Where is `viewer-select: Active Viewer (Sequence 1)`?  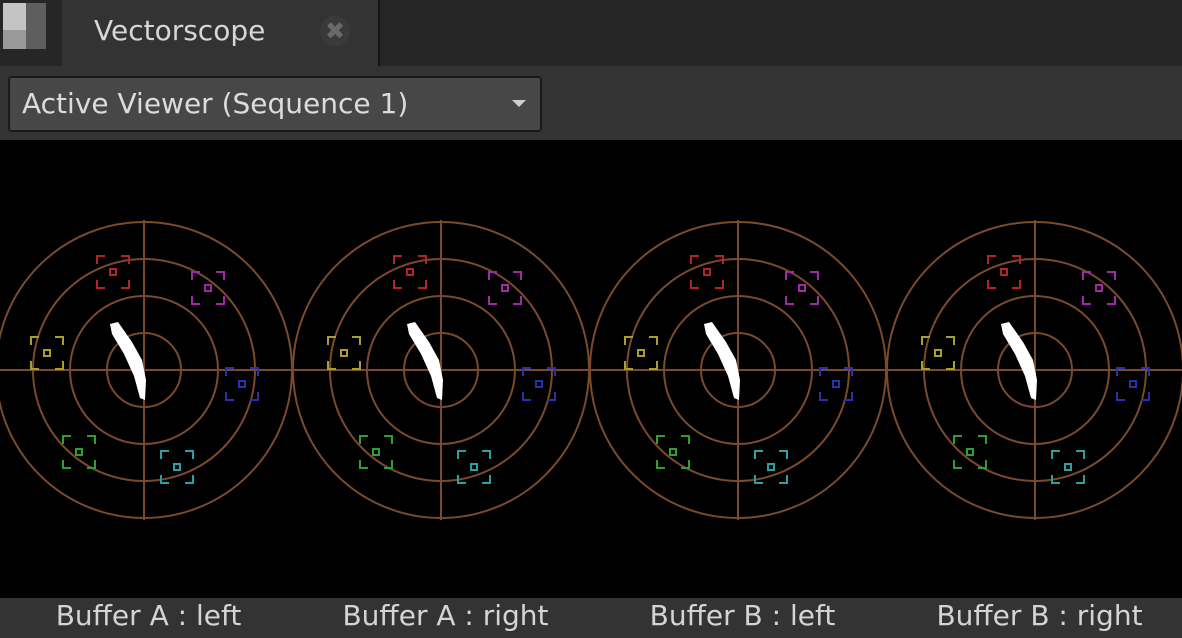 viewer-select: Active Viewer (Sequence 1) is located at coordinates (275, 104).